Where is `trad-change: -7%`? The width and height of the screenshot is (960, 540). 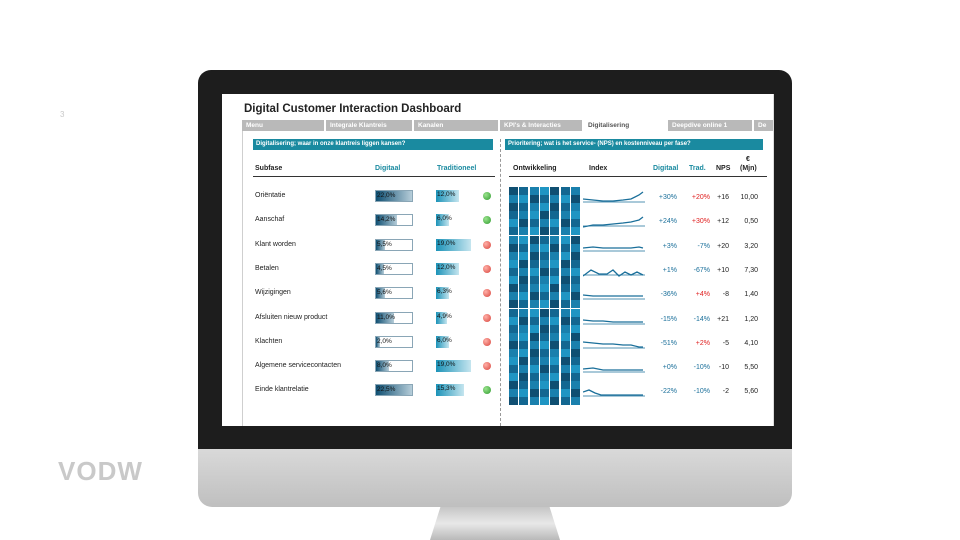
trad-change: -7% is located at coordinates (703, 246).